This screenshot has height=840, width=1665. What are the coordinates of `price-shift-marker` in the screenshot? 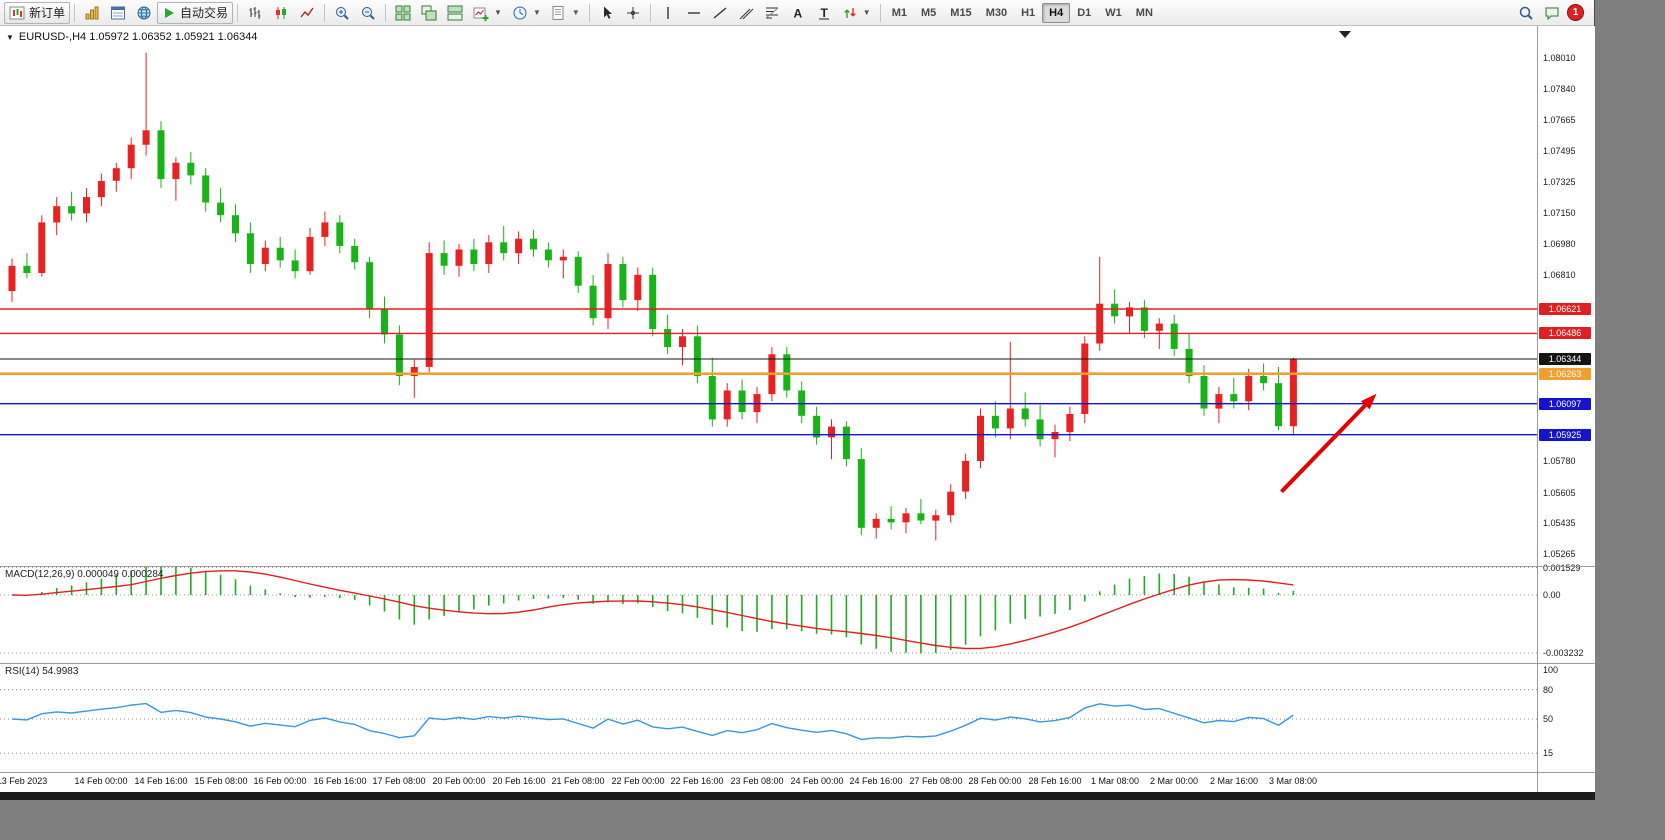 It's located at (1345, 34).